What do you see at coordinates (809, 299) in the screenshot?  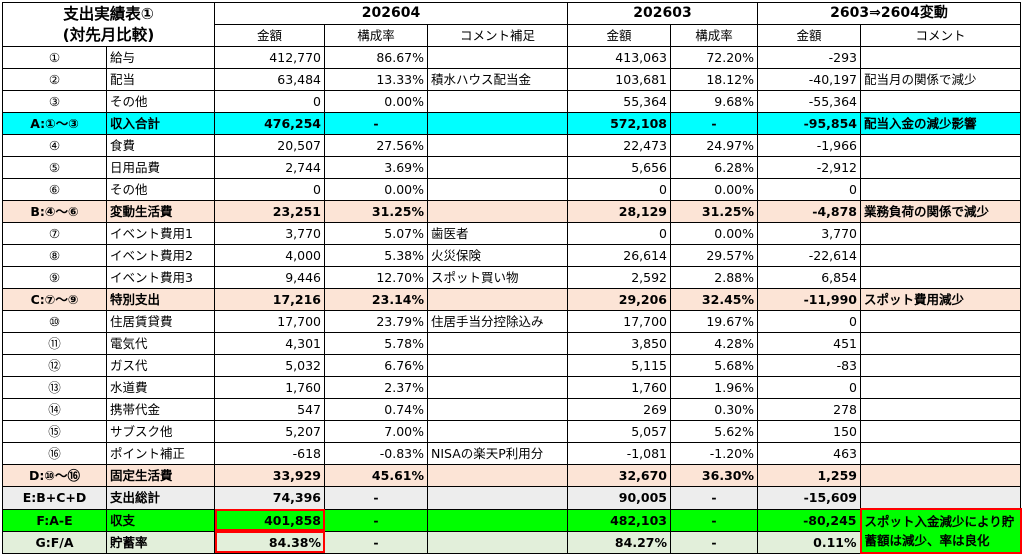 I see `amount-diff: -11,990` at bounding box center [809, 299].